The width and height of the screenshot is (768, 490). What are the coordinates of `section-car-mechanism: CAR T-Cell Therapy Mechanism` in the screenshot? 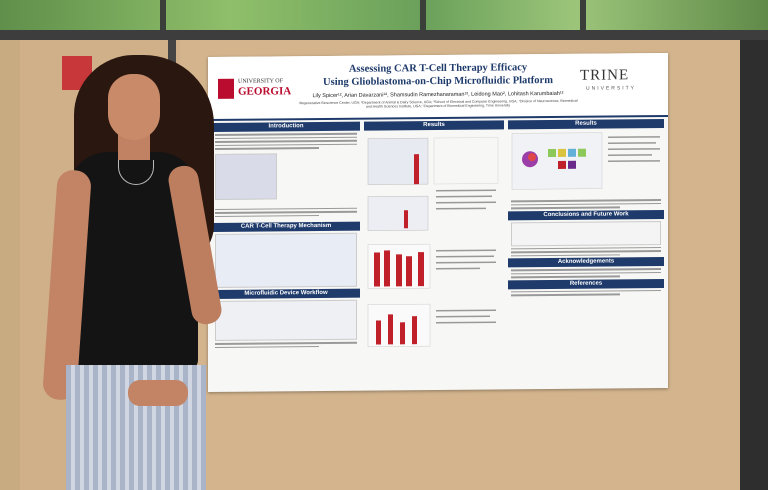 It's located at (286, 226).